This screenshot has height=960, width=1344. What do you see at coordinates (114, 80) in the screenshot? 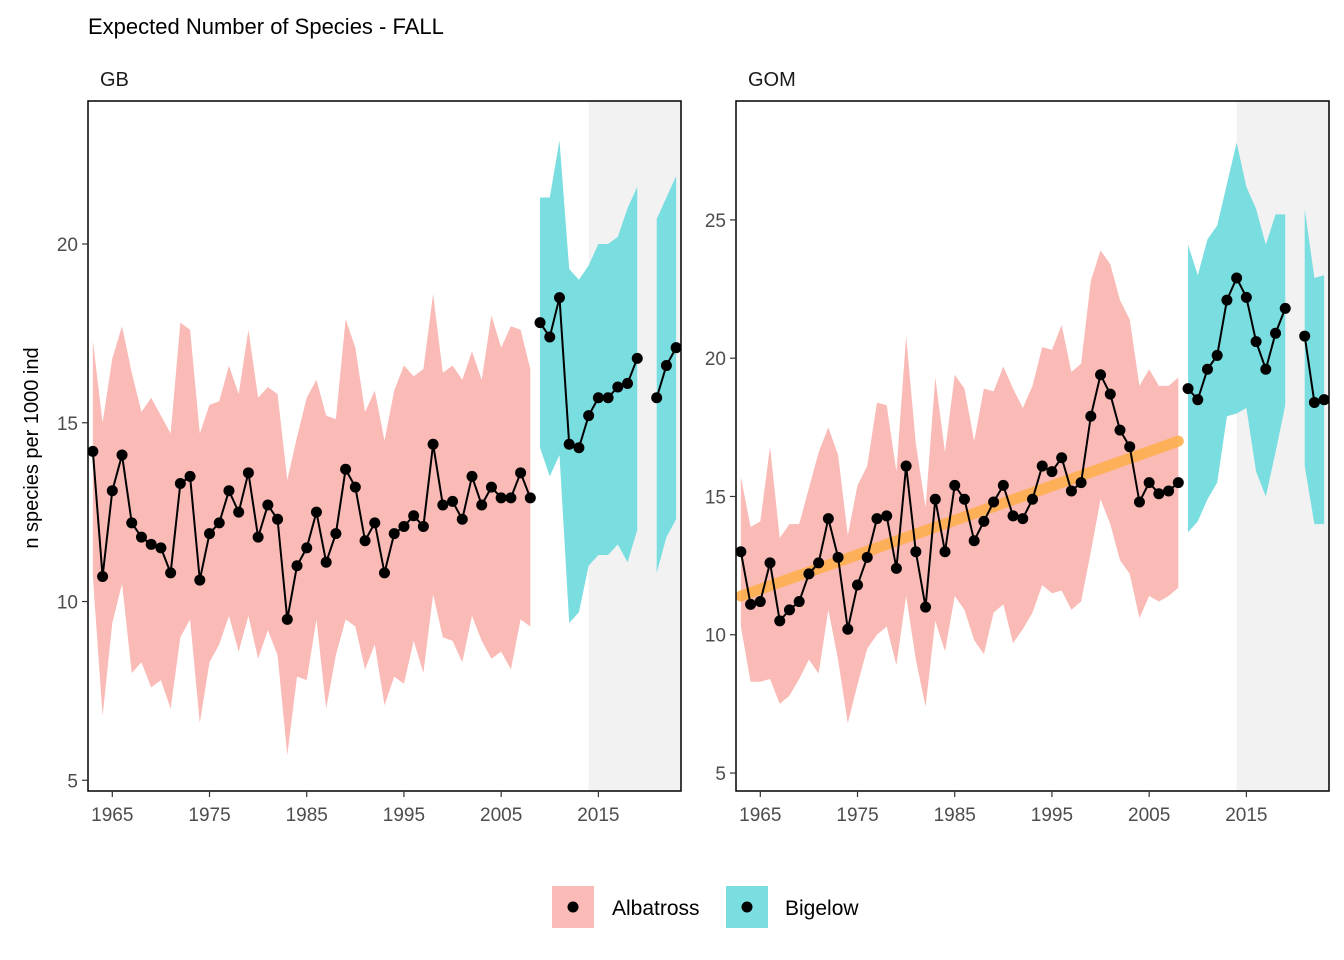
I see `panel-label-gb: GB` at bounding box center [114, 80].